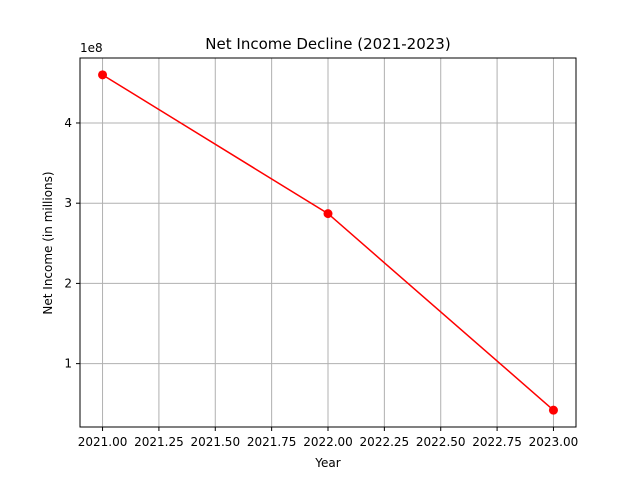  I want to click on y-tick-label: 3, so click(68, 203).